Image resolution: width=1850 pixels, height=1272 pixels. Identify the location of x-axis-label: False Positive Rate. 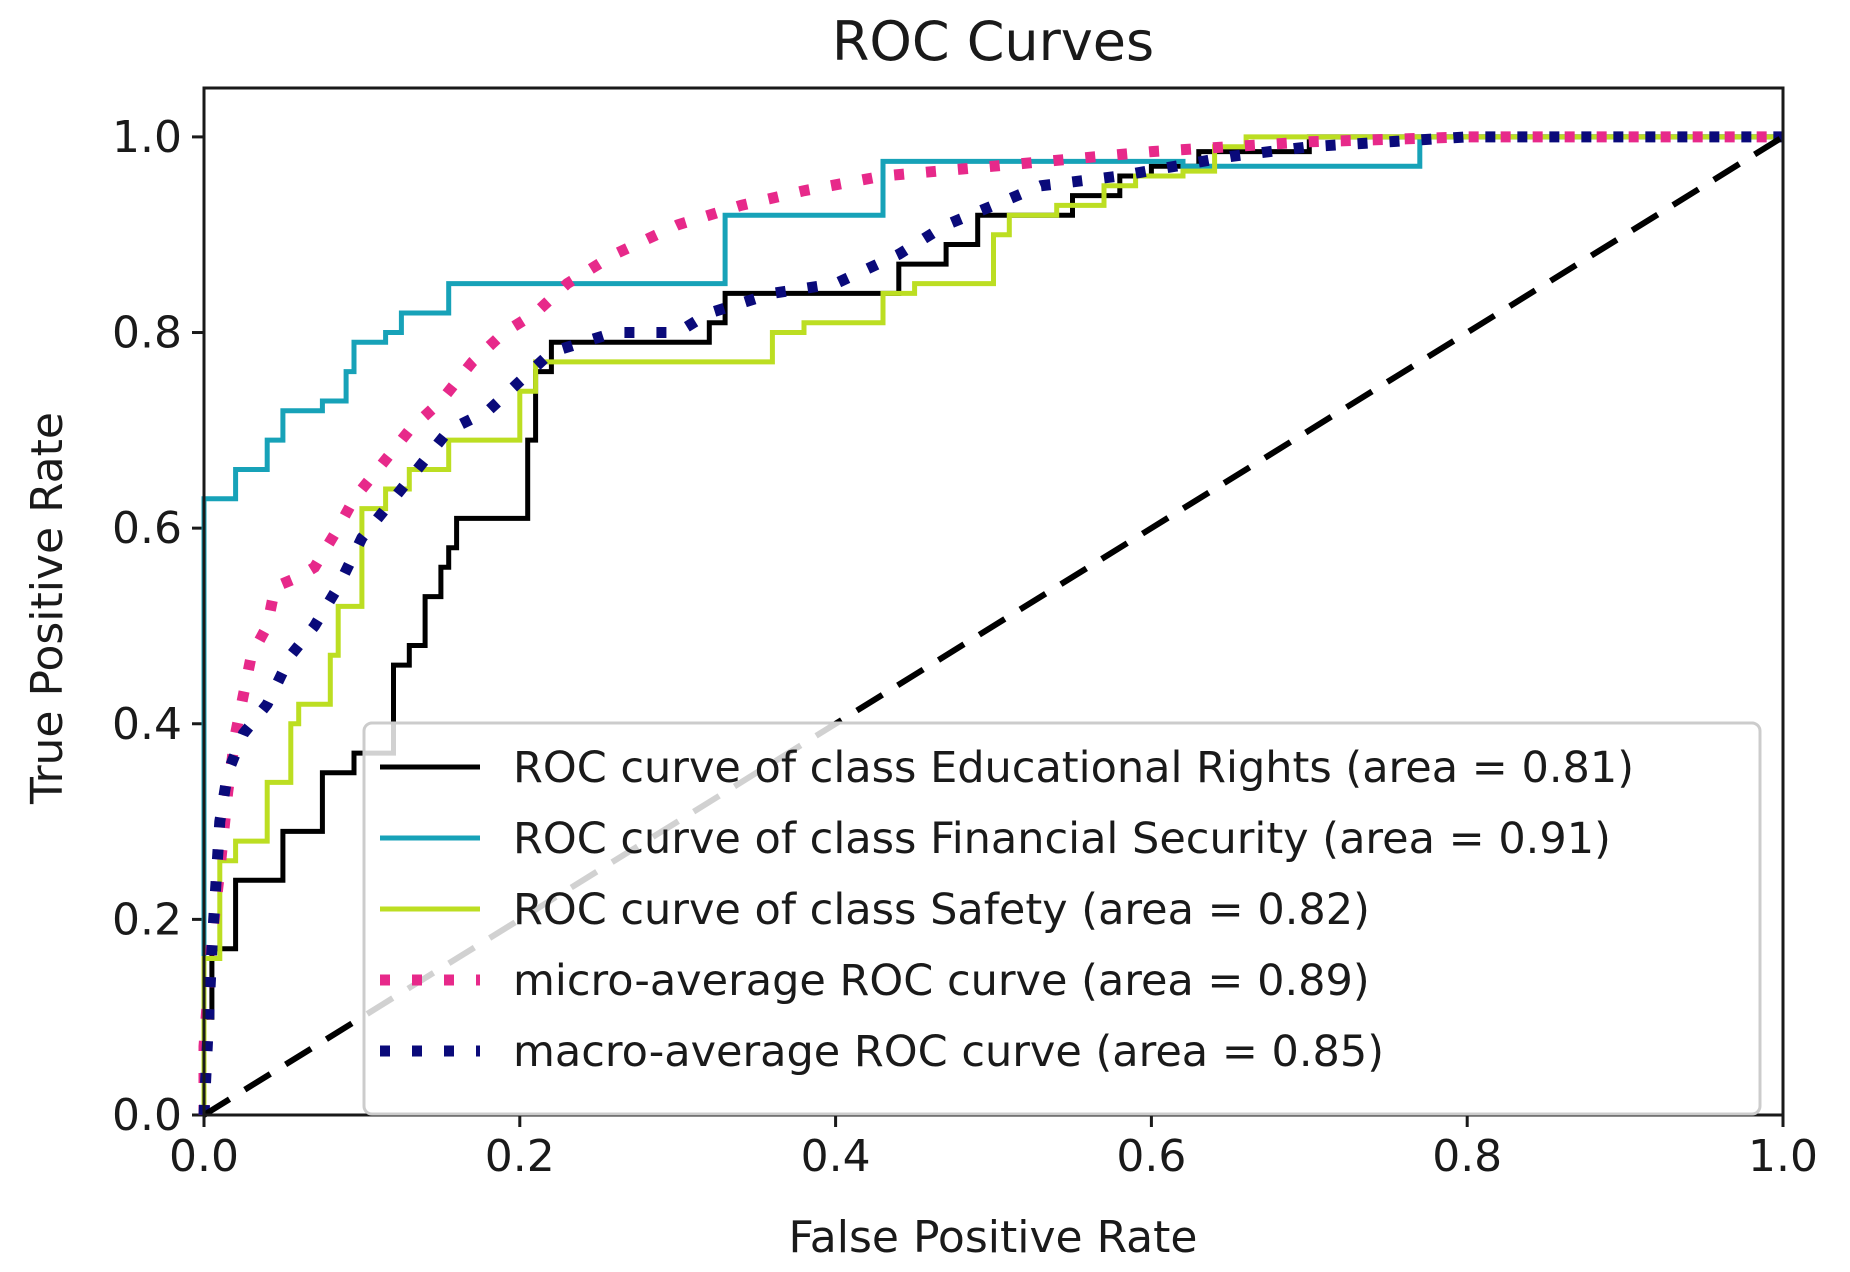
(993, 1237).